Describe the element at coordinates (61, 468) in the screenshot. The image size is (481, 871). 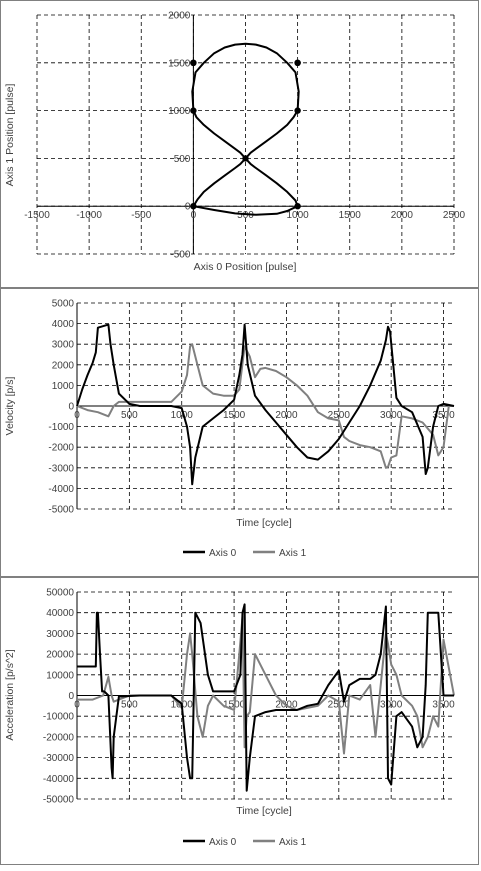
I see `y-tick-label: -3000` at that location.